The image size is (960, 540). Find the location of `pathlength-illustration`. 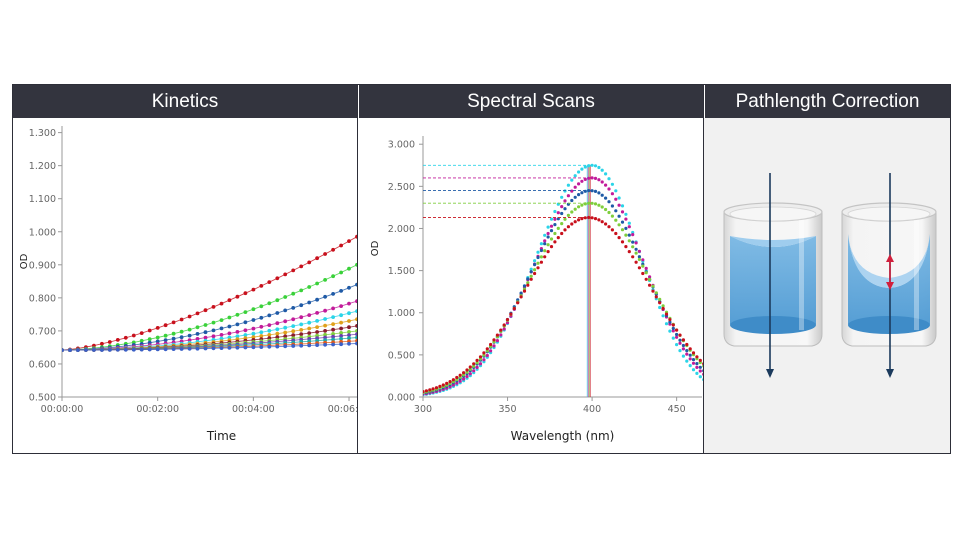

pathlength-illustration is located at coordinates (830, 275).